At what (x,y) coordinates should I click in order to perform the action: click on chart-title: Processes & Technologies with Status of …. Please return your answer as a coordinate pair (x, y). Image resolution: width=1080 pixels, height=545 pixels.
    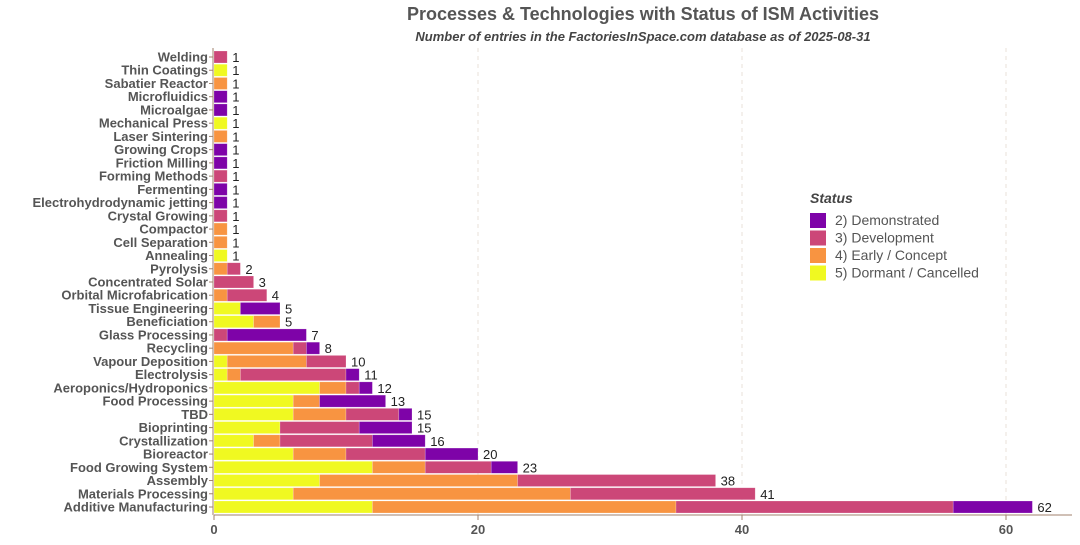
    Looking at the image, I should click on (643, 14).